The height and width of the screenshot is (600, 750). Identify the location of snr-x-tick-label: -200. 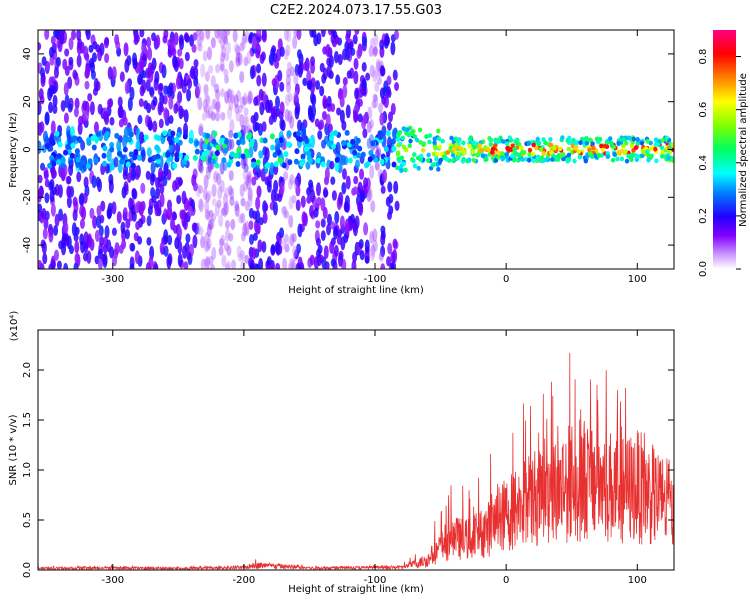
(244, 580).